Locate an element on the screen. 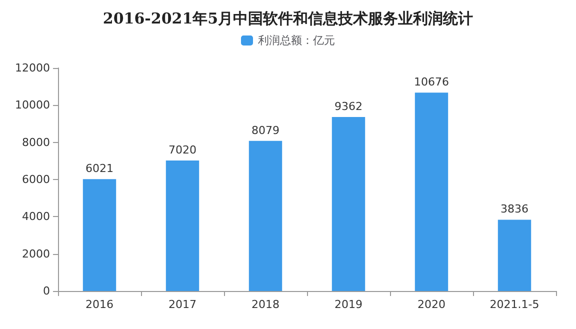 The image size is (576, 329). data-label: 8079 is located at coordinates (266, 130).